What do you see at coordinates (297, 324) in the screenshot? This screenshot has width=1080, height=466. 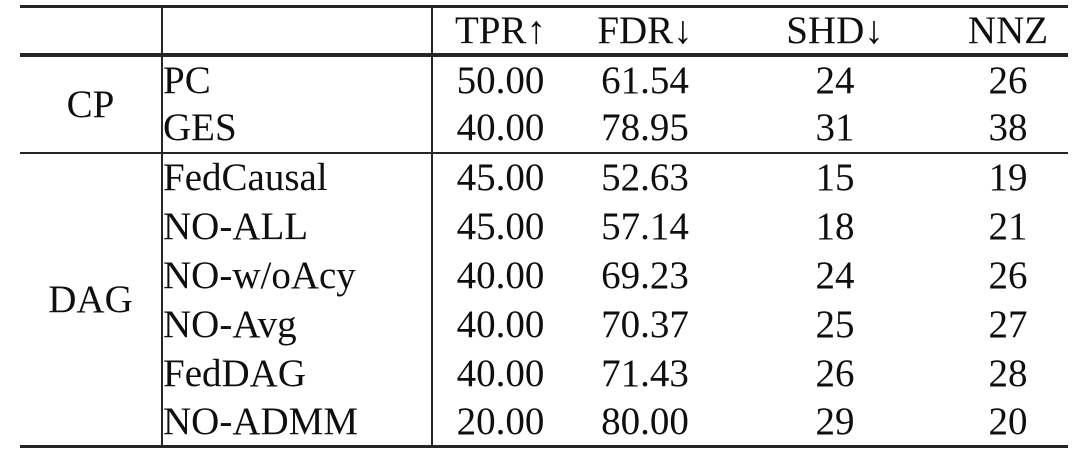 I see `method-name: NO-Avg` at bounding box center [297, 324].